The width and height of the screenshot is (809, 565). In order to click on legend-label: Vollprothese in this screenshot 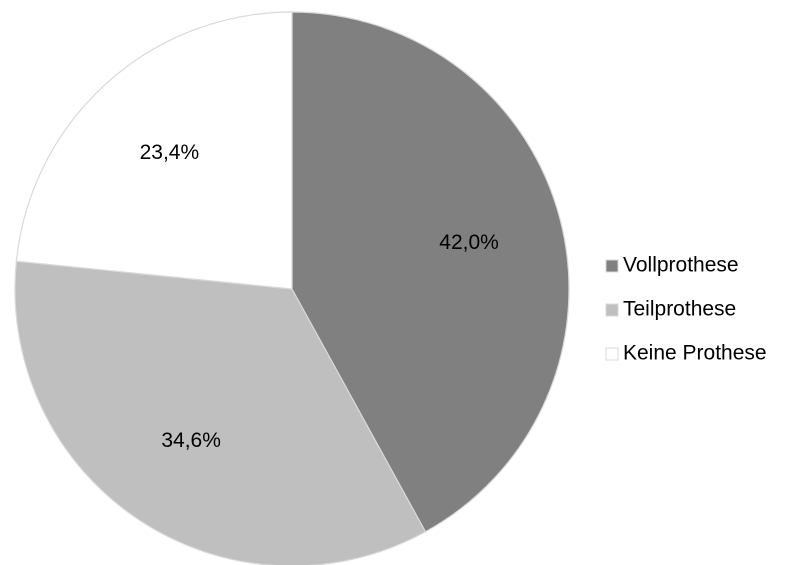, I will do `click(681, 265)`.